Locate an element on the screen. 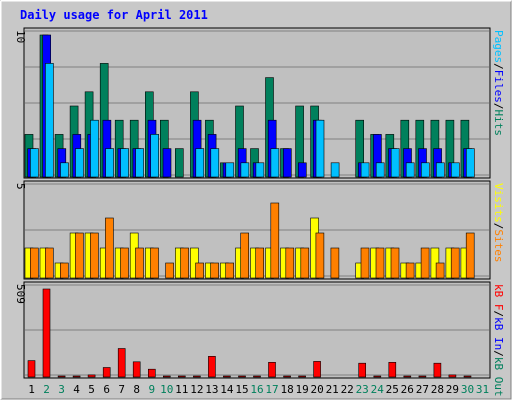 The width and height of the screenshot is (512, 400). y-max-label: 5 is located at coordinates (20, 186).